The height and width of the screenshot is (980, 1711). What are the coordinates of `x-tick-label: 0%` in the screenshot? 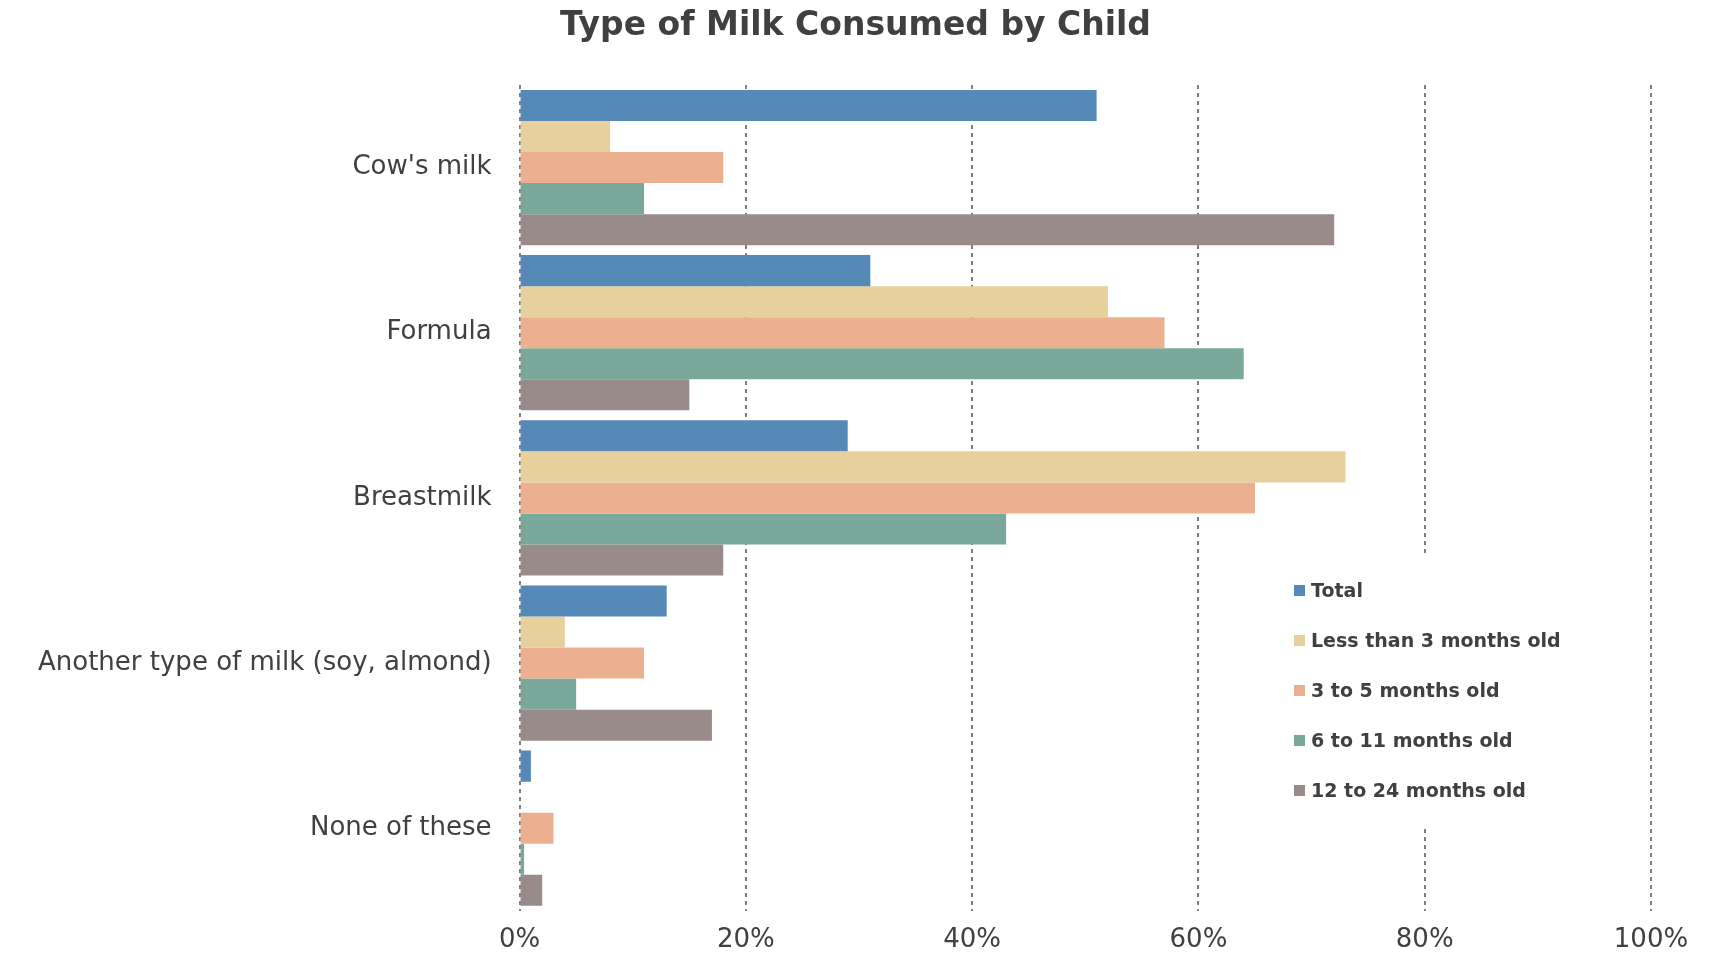 It's located at (519, 938).